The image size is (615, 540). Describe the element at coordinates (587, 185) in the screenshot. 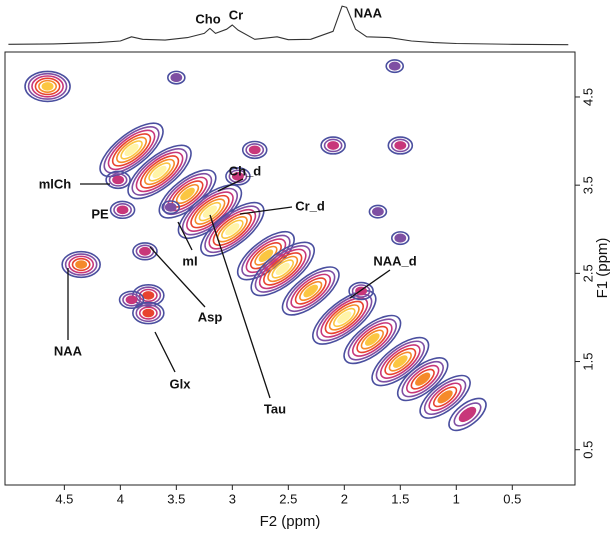

I see `y-tick-label: 3.5` at that location.